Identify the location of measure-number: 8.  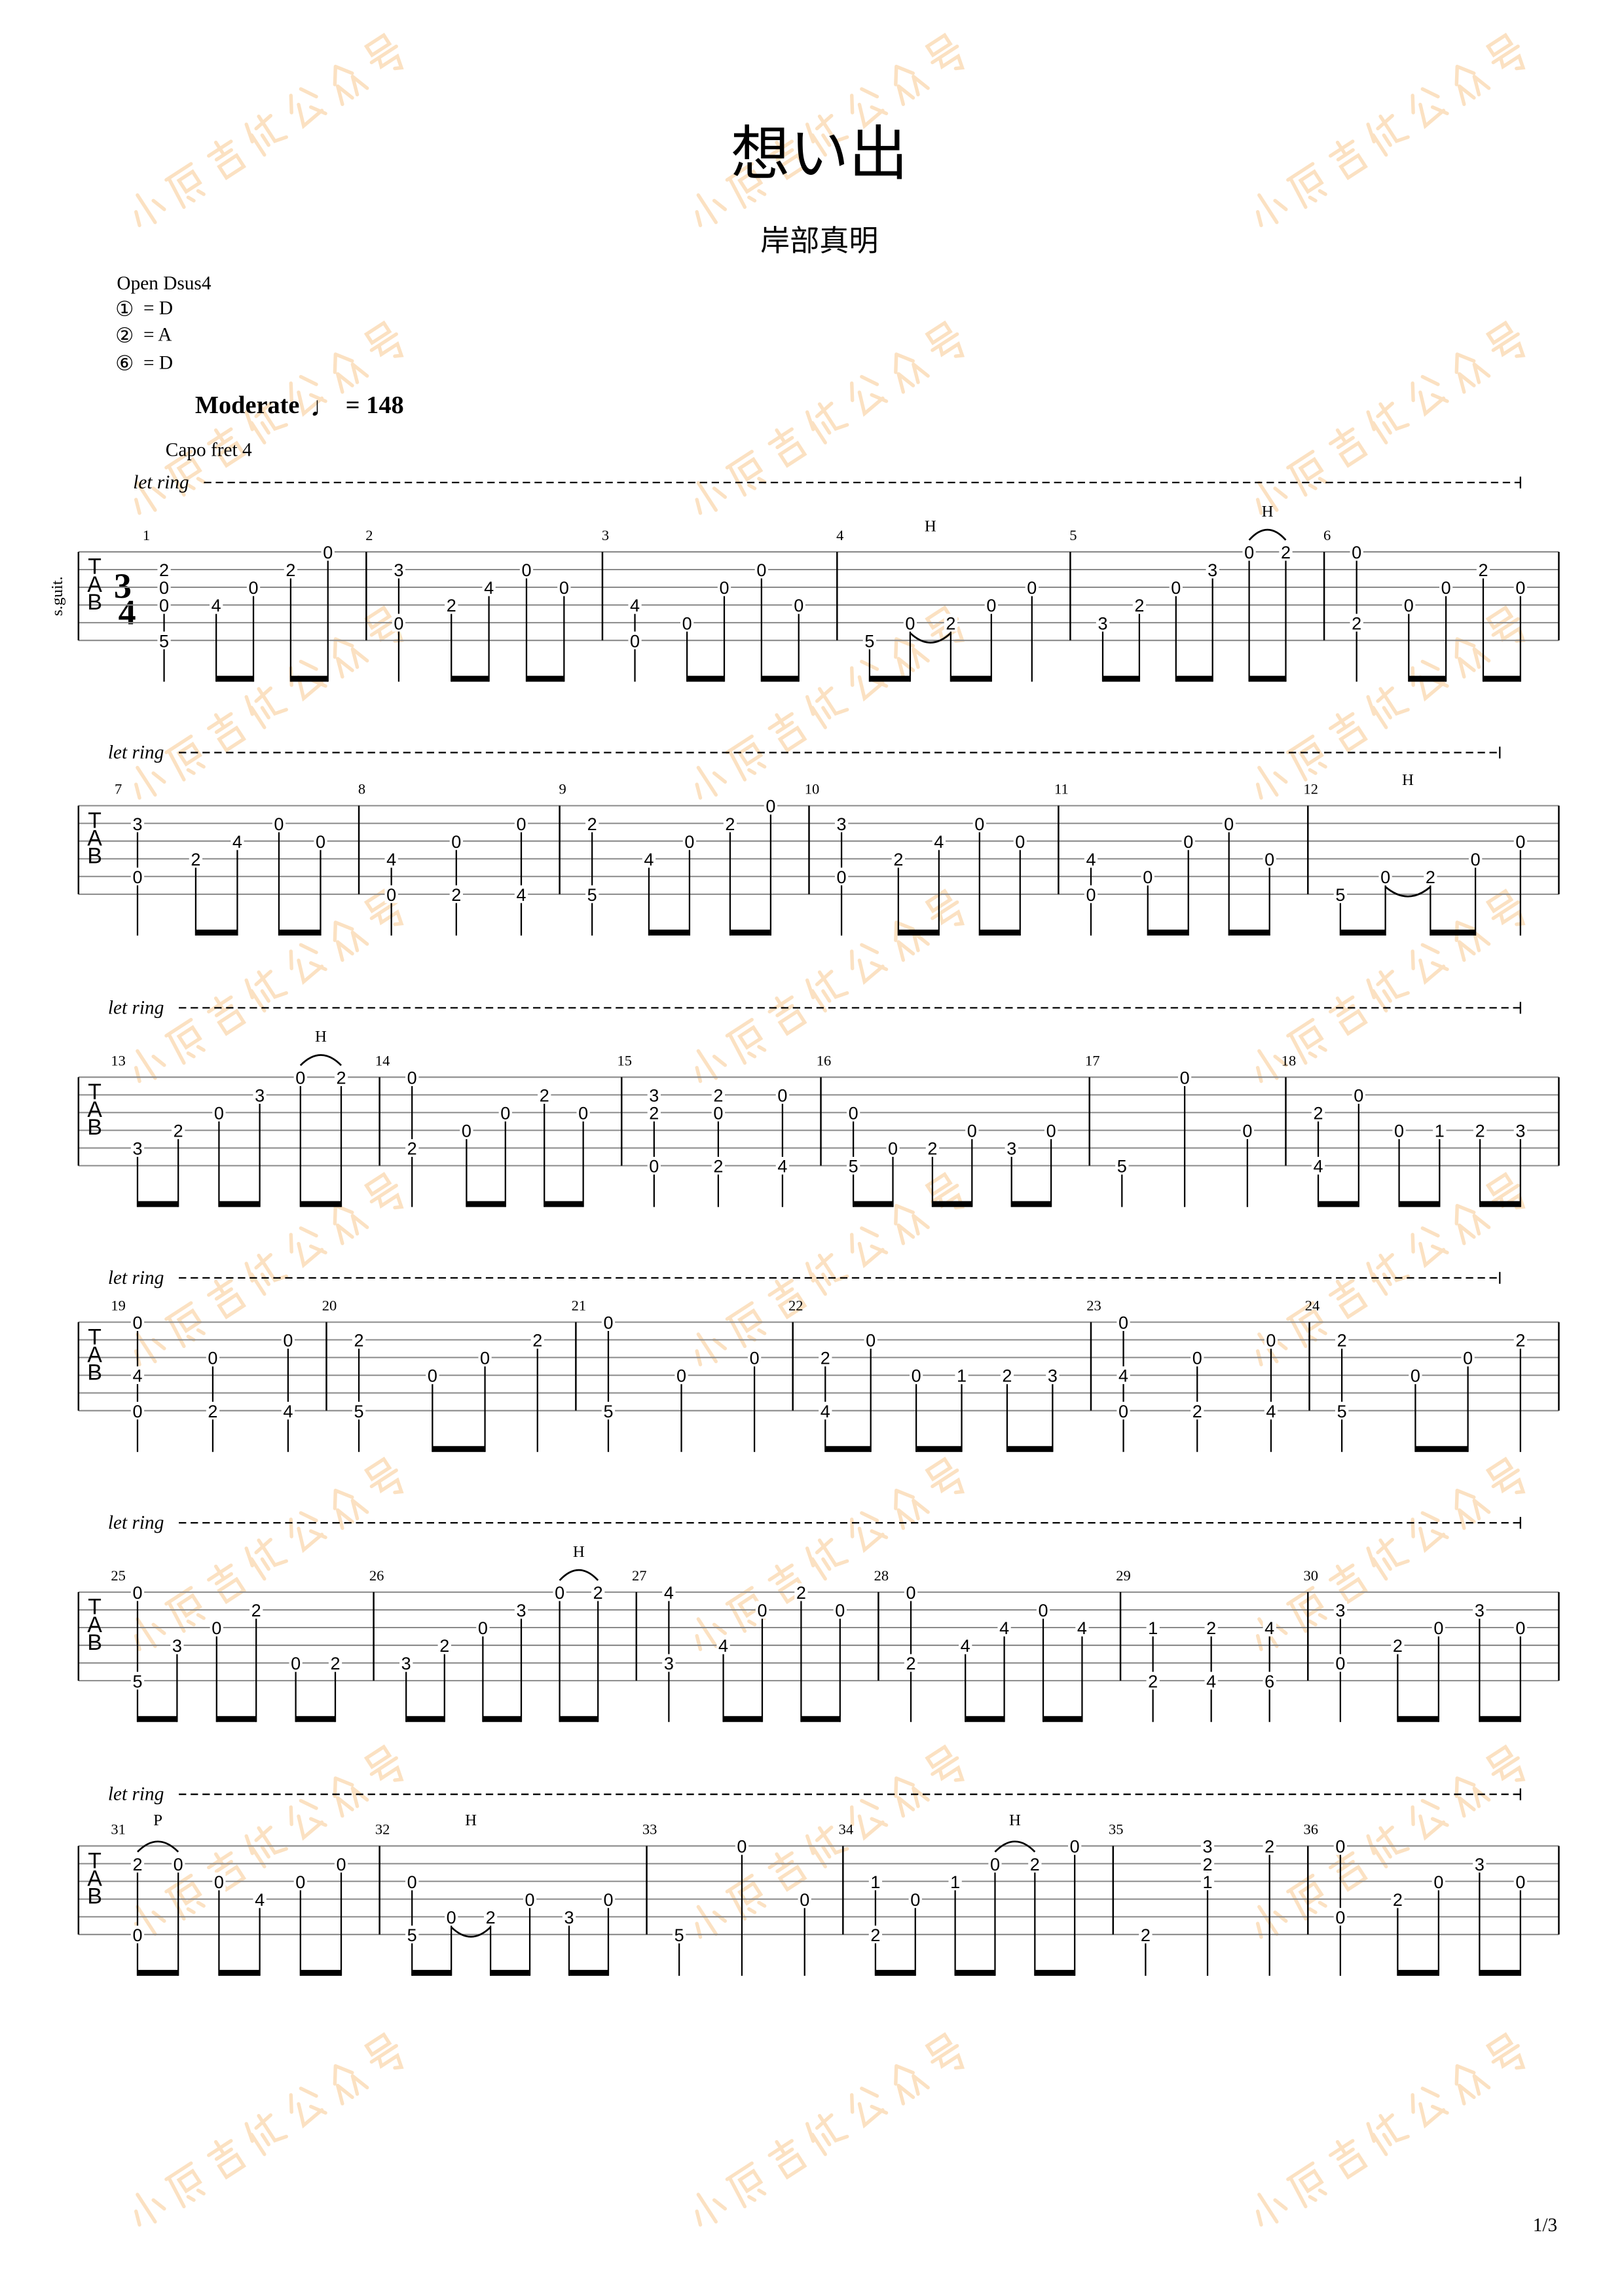
(361, 789).